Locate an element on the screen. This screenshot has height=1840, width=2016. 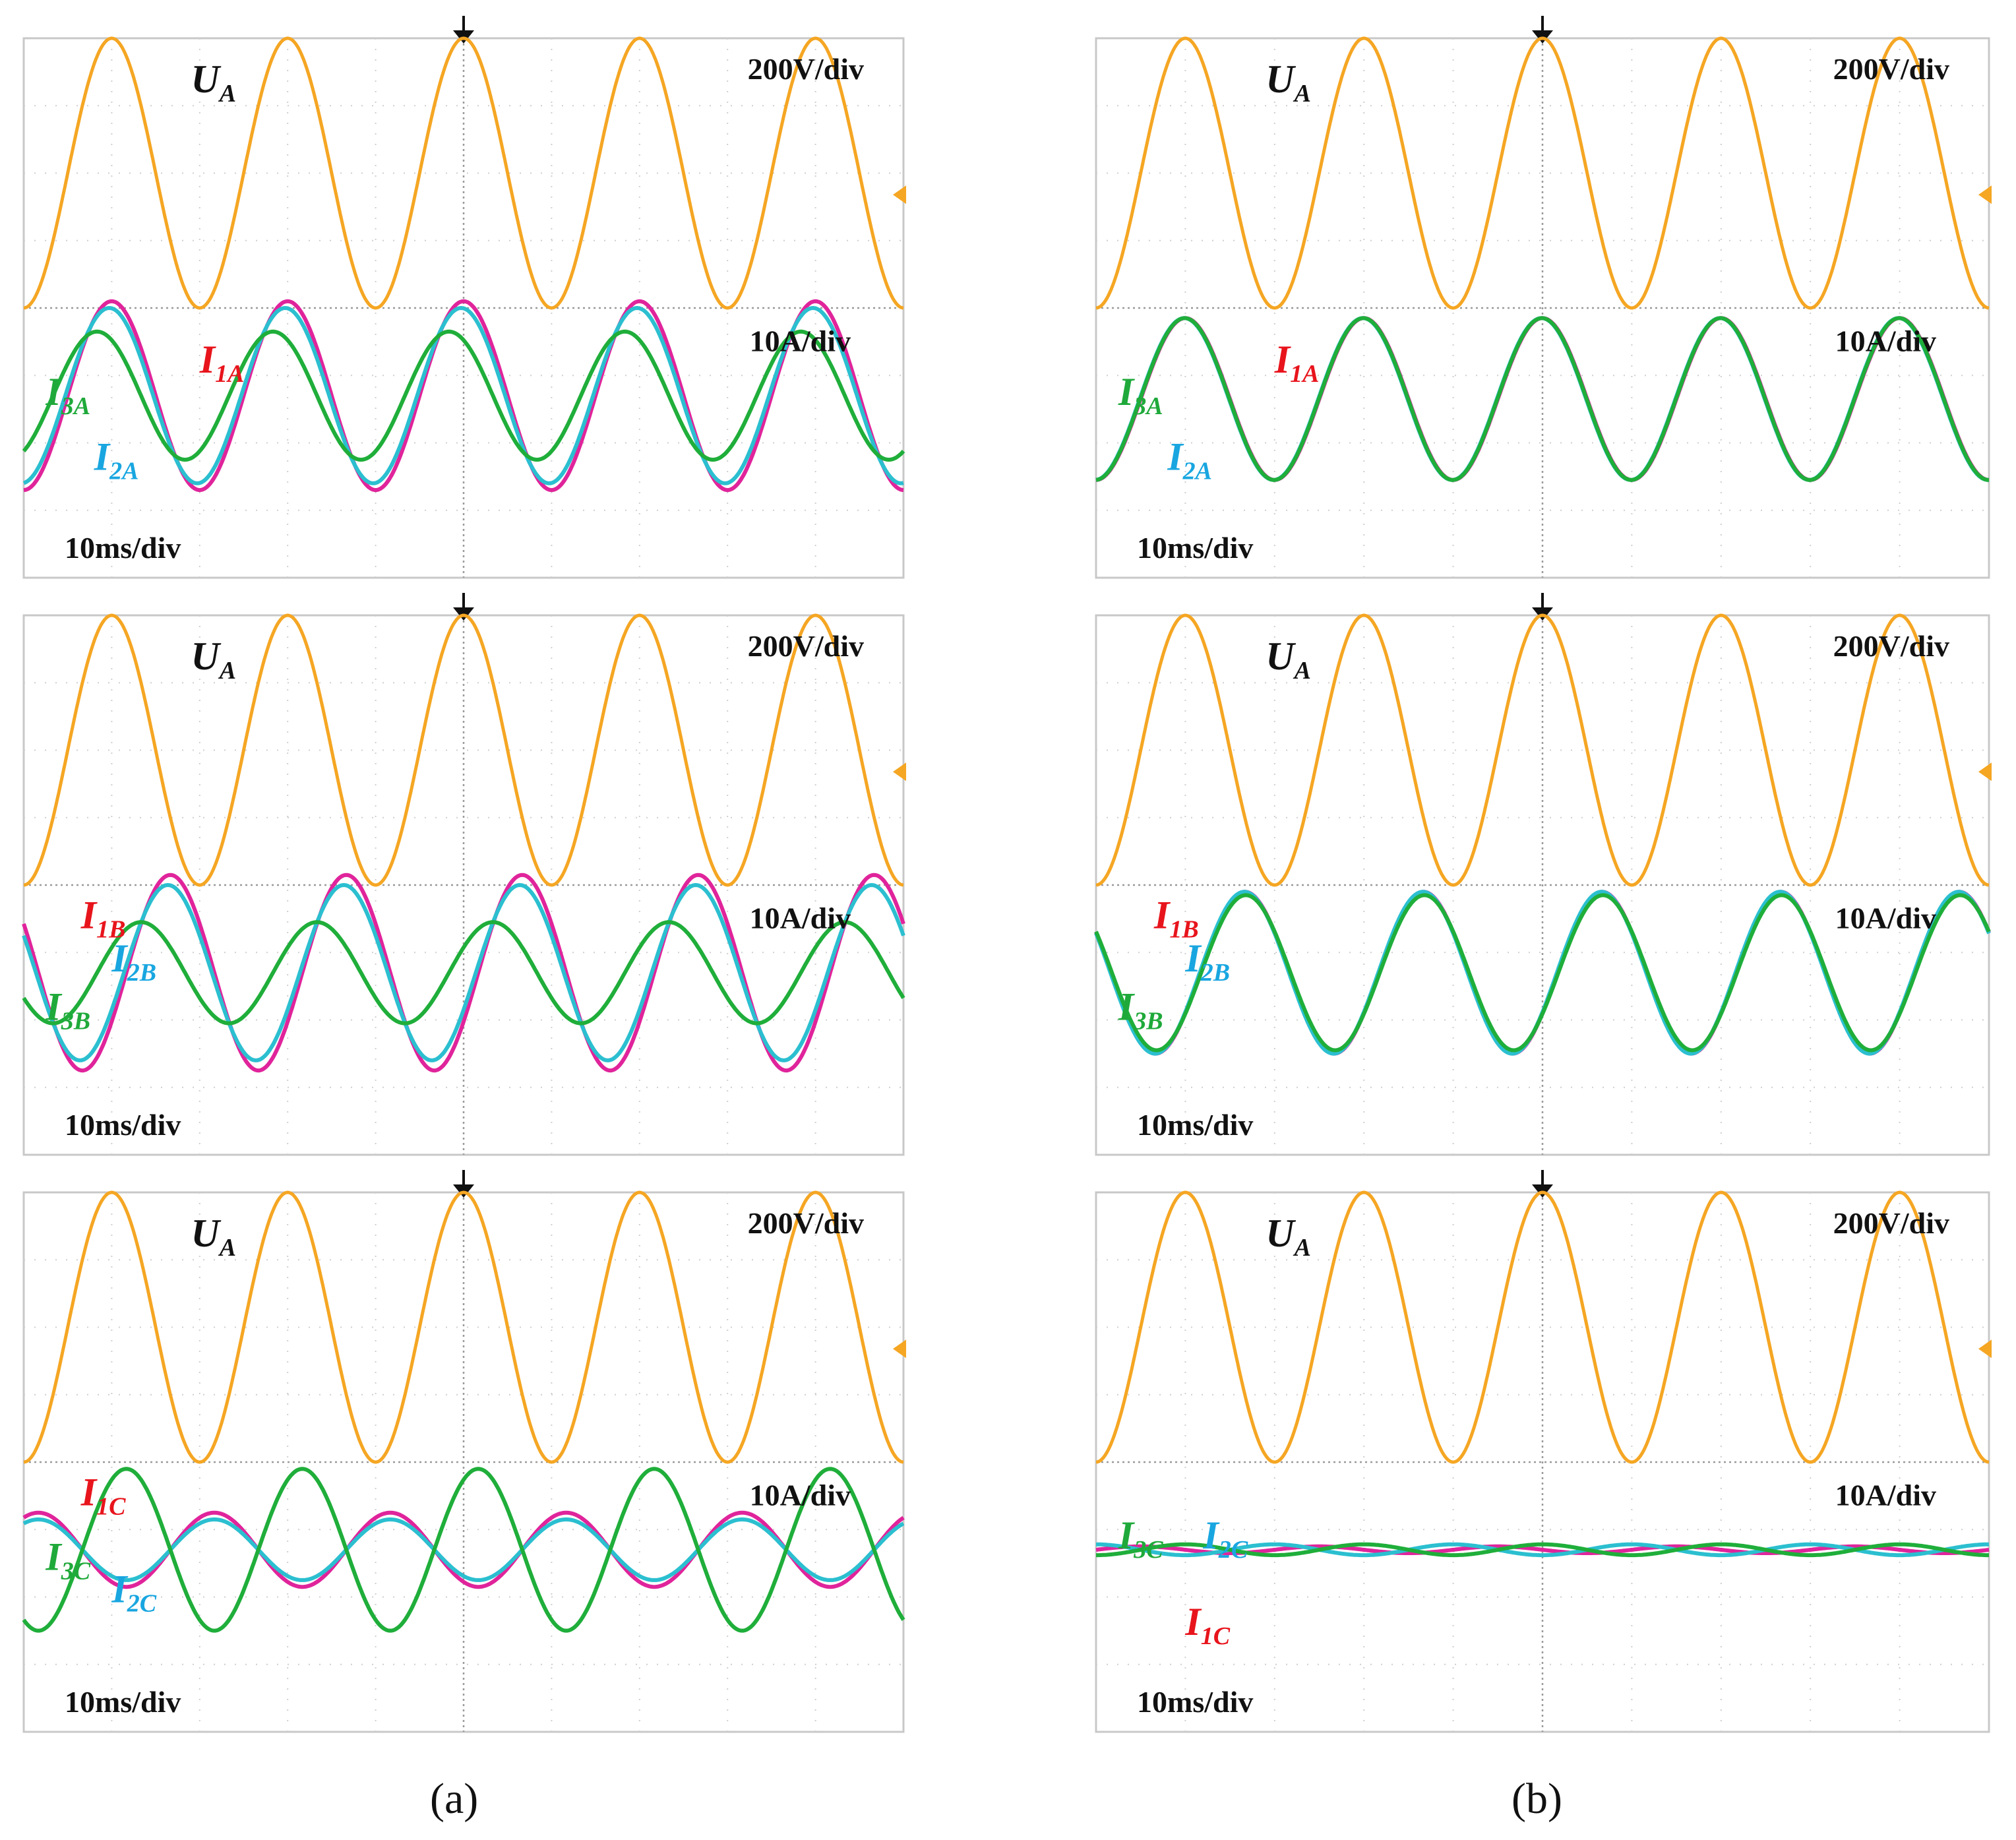
waveform-i-2c is located at coordinates (1543, 1550).